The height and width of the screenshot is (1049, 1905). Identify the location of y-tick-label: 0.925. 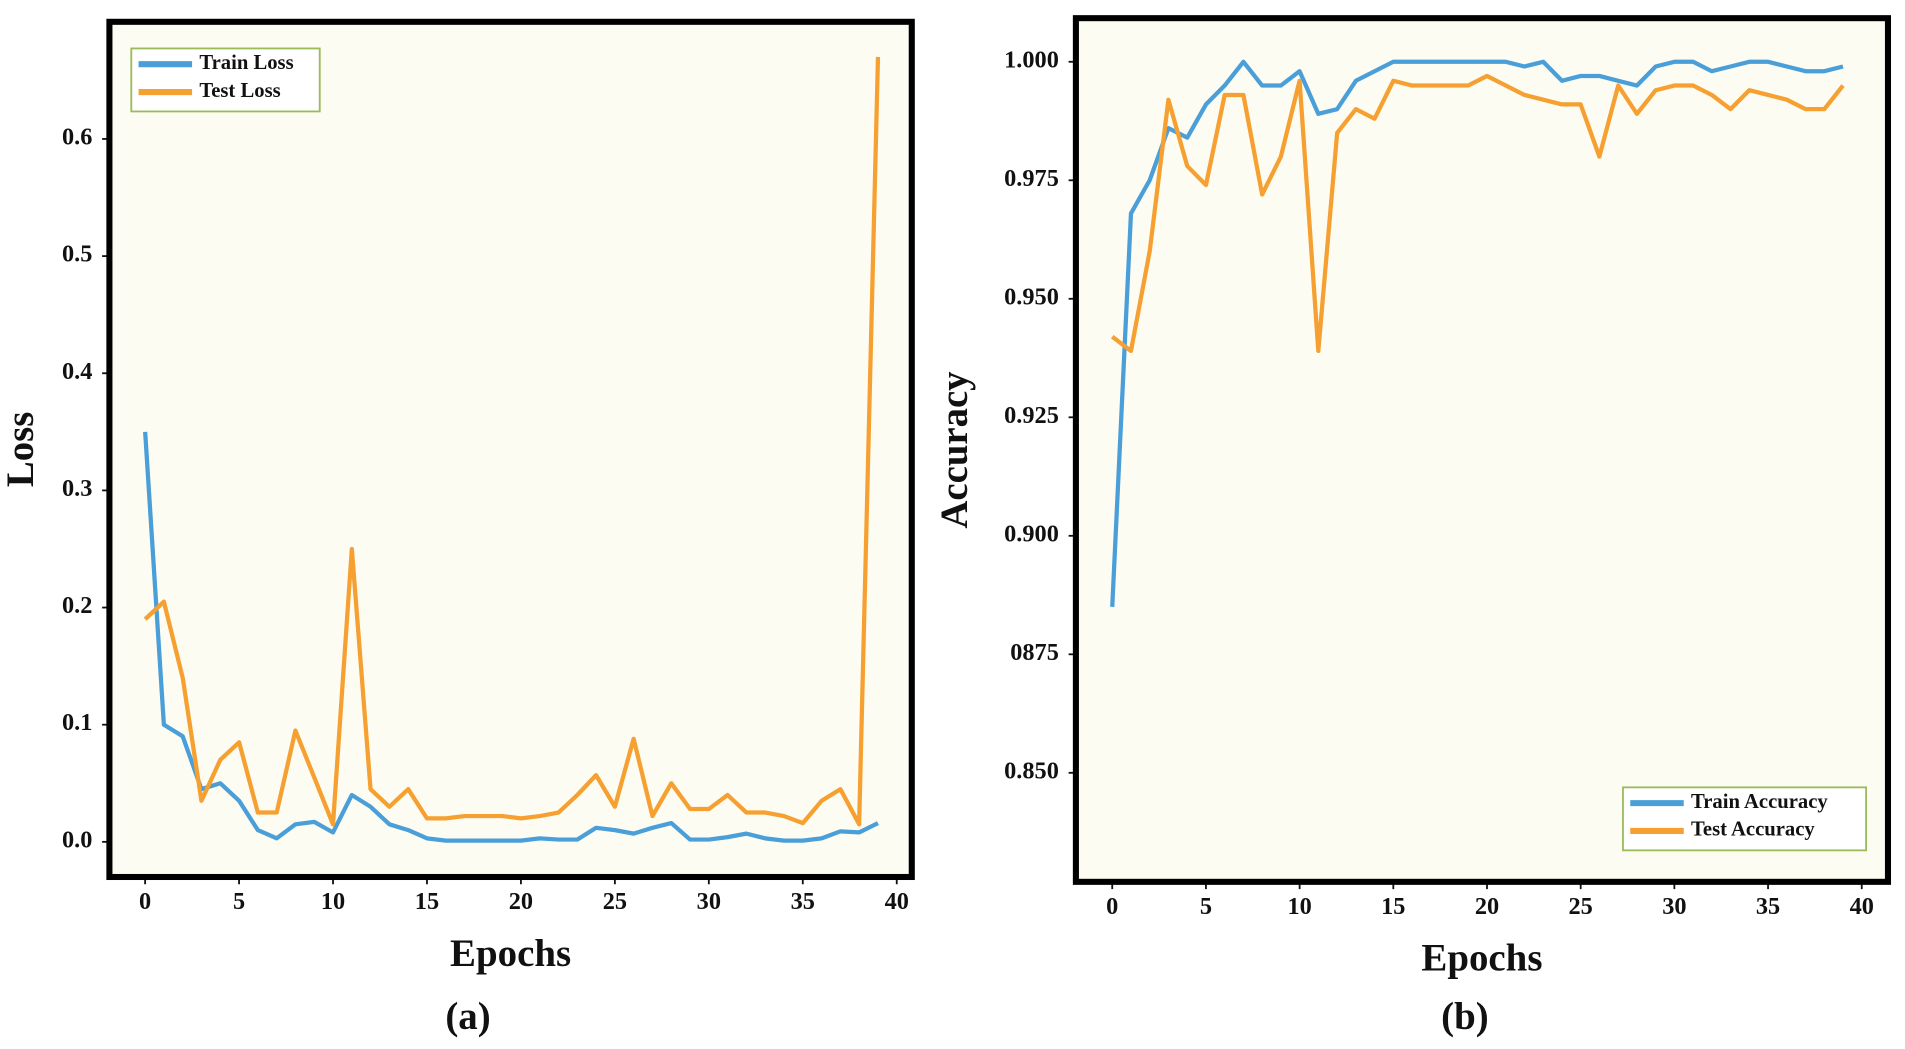
(1031, 415).